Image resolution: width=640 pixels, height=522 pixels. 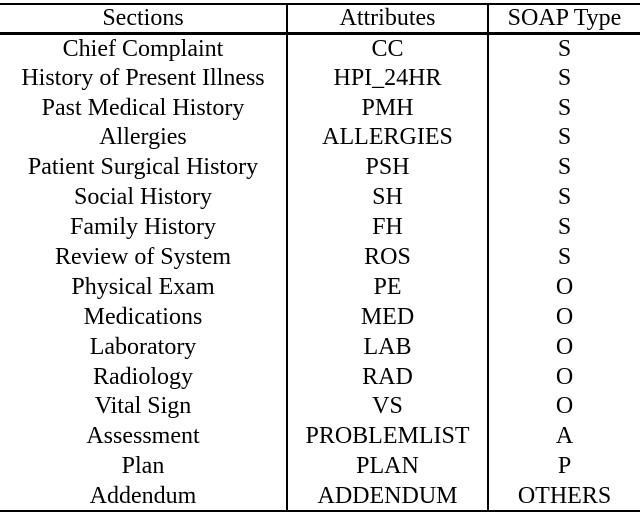 I want to click on table-row: Laboratory LAB O, so click(x=320, y=346).